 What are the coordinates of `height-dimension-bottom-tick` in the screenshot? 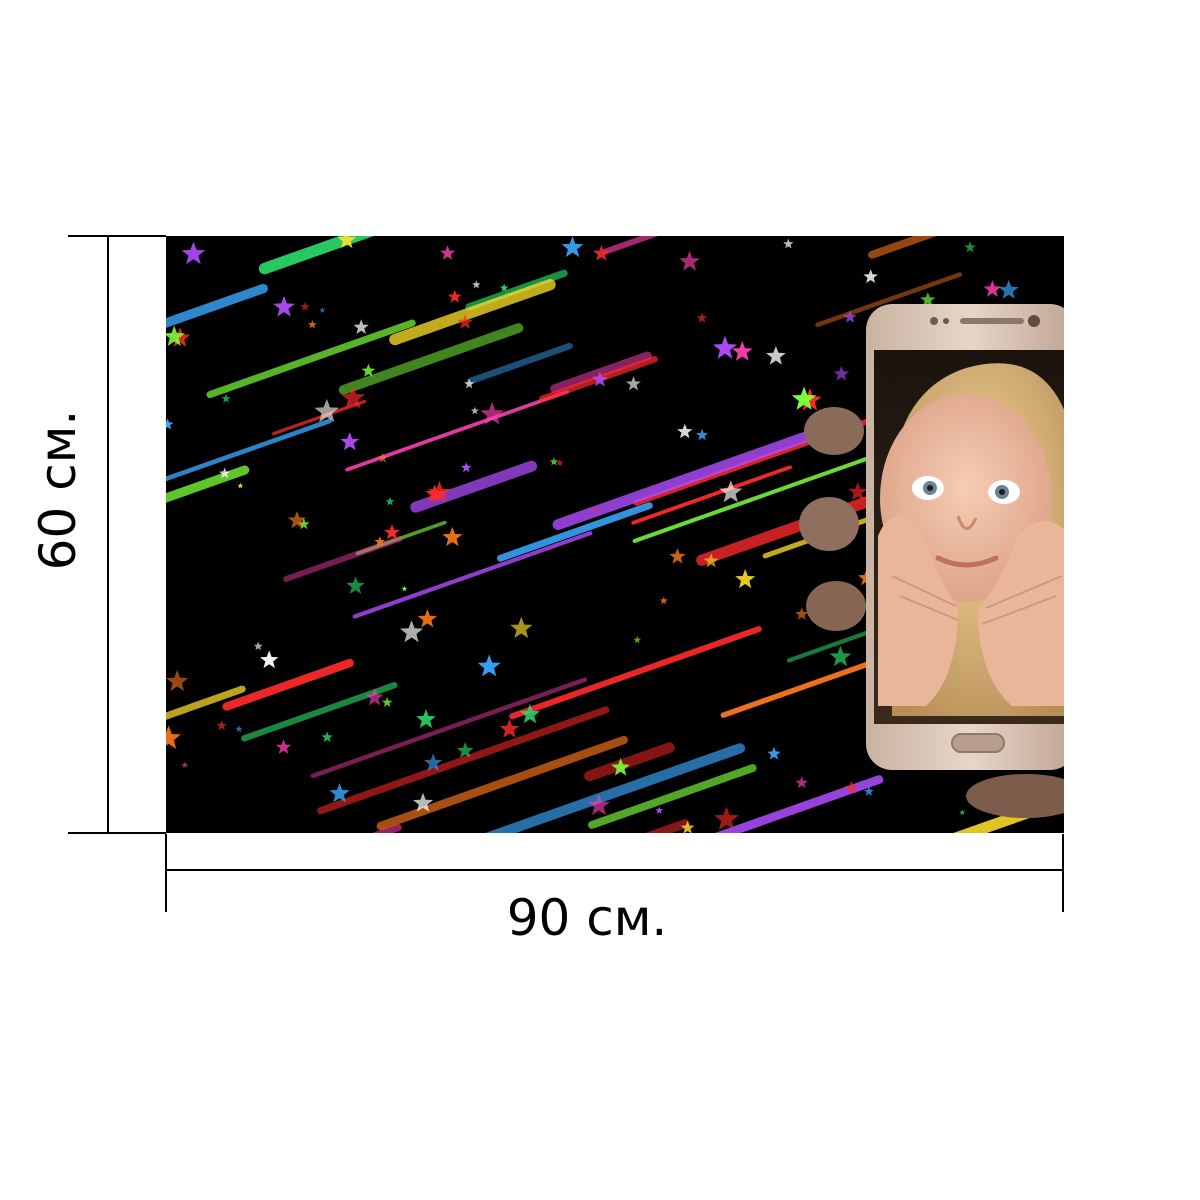 It's located at (117, 833).